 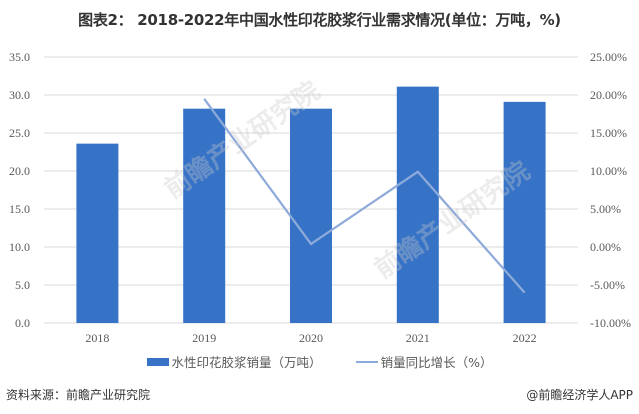 What do you see at coordinates (605, 247) in the screenshot?
I see `y-tick-right: 0.00%` at bounding box center [605, 247].